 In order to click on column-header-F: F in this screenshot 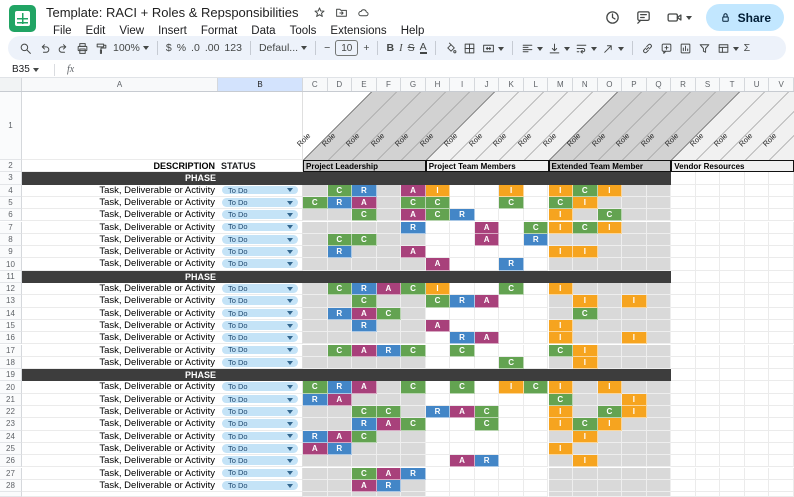, I will do `click(389, 84)`.